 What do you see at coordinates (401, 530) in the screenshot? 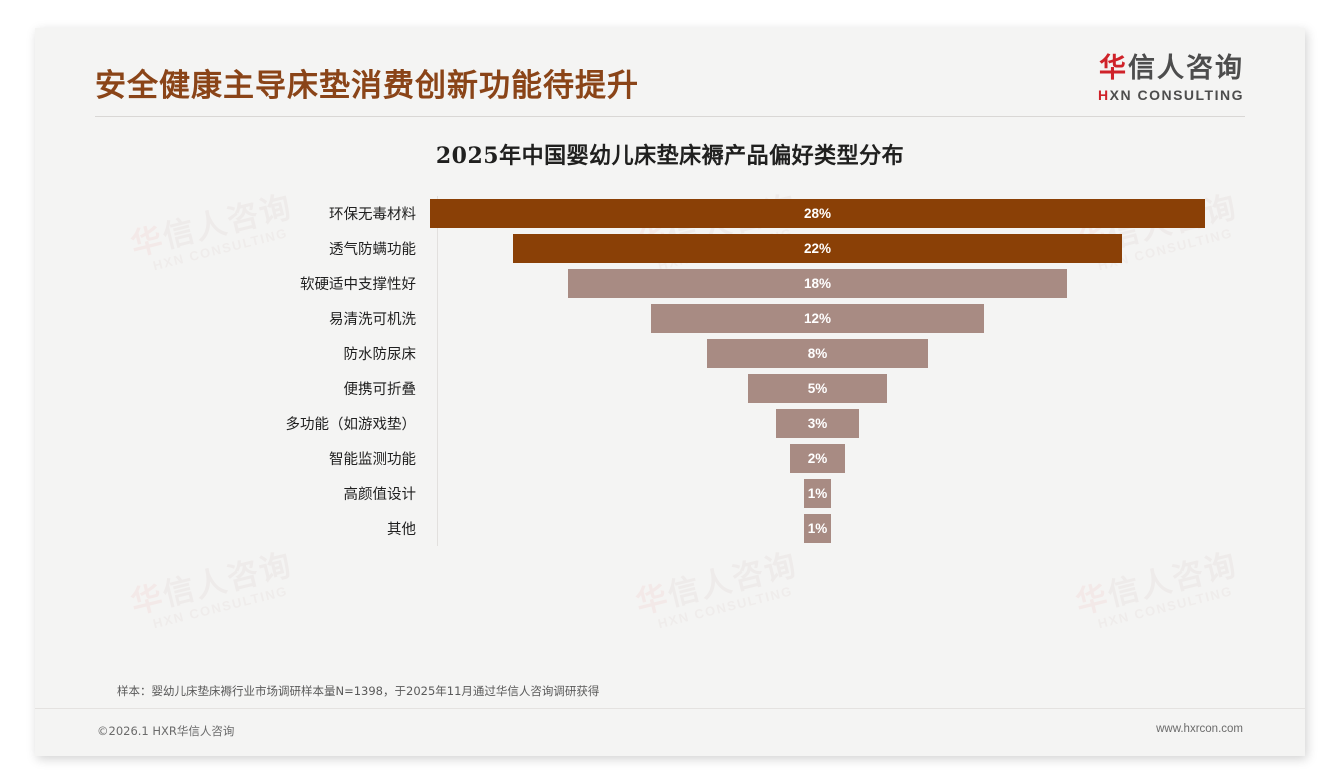
I see `category-label: 其他` at bounding box center [401, 530].